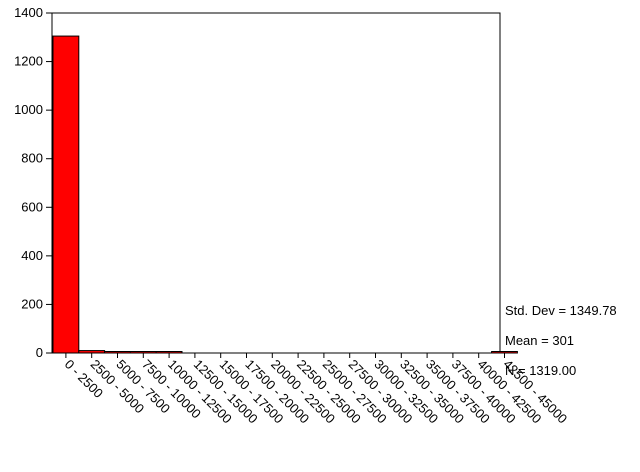 The image size is (640, 472). I want to click on y-tick-label-5: 1000, so click(28, 109).